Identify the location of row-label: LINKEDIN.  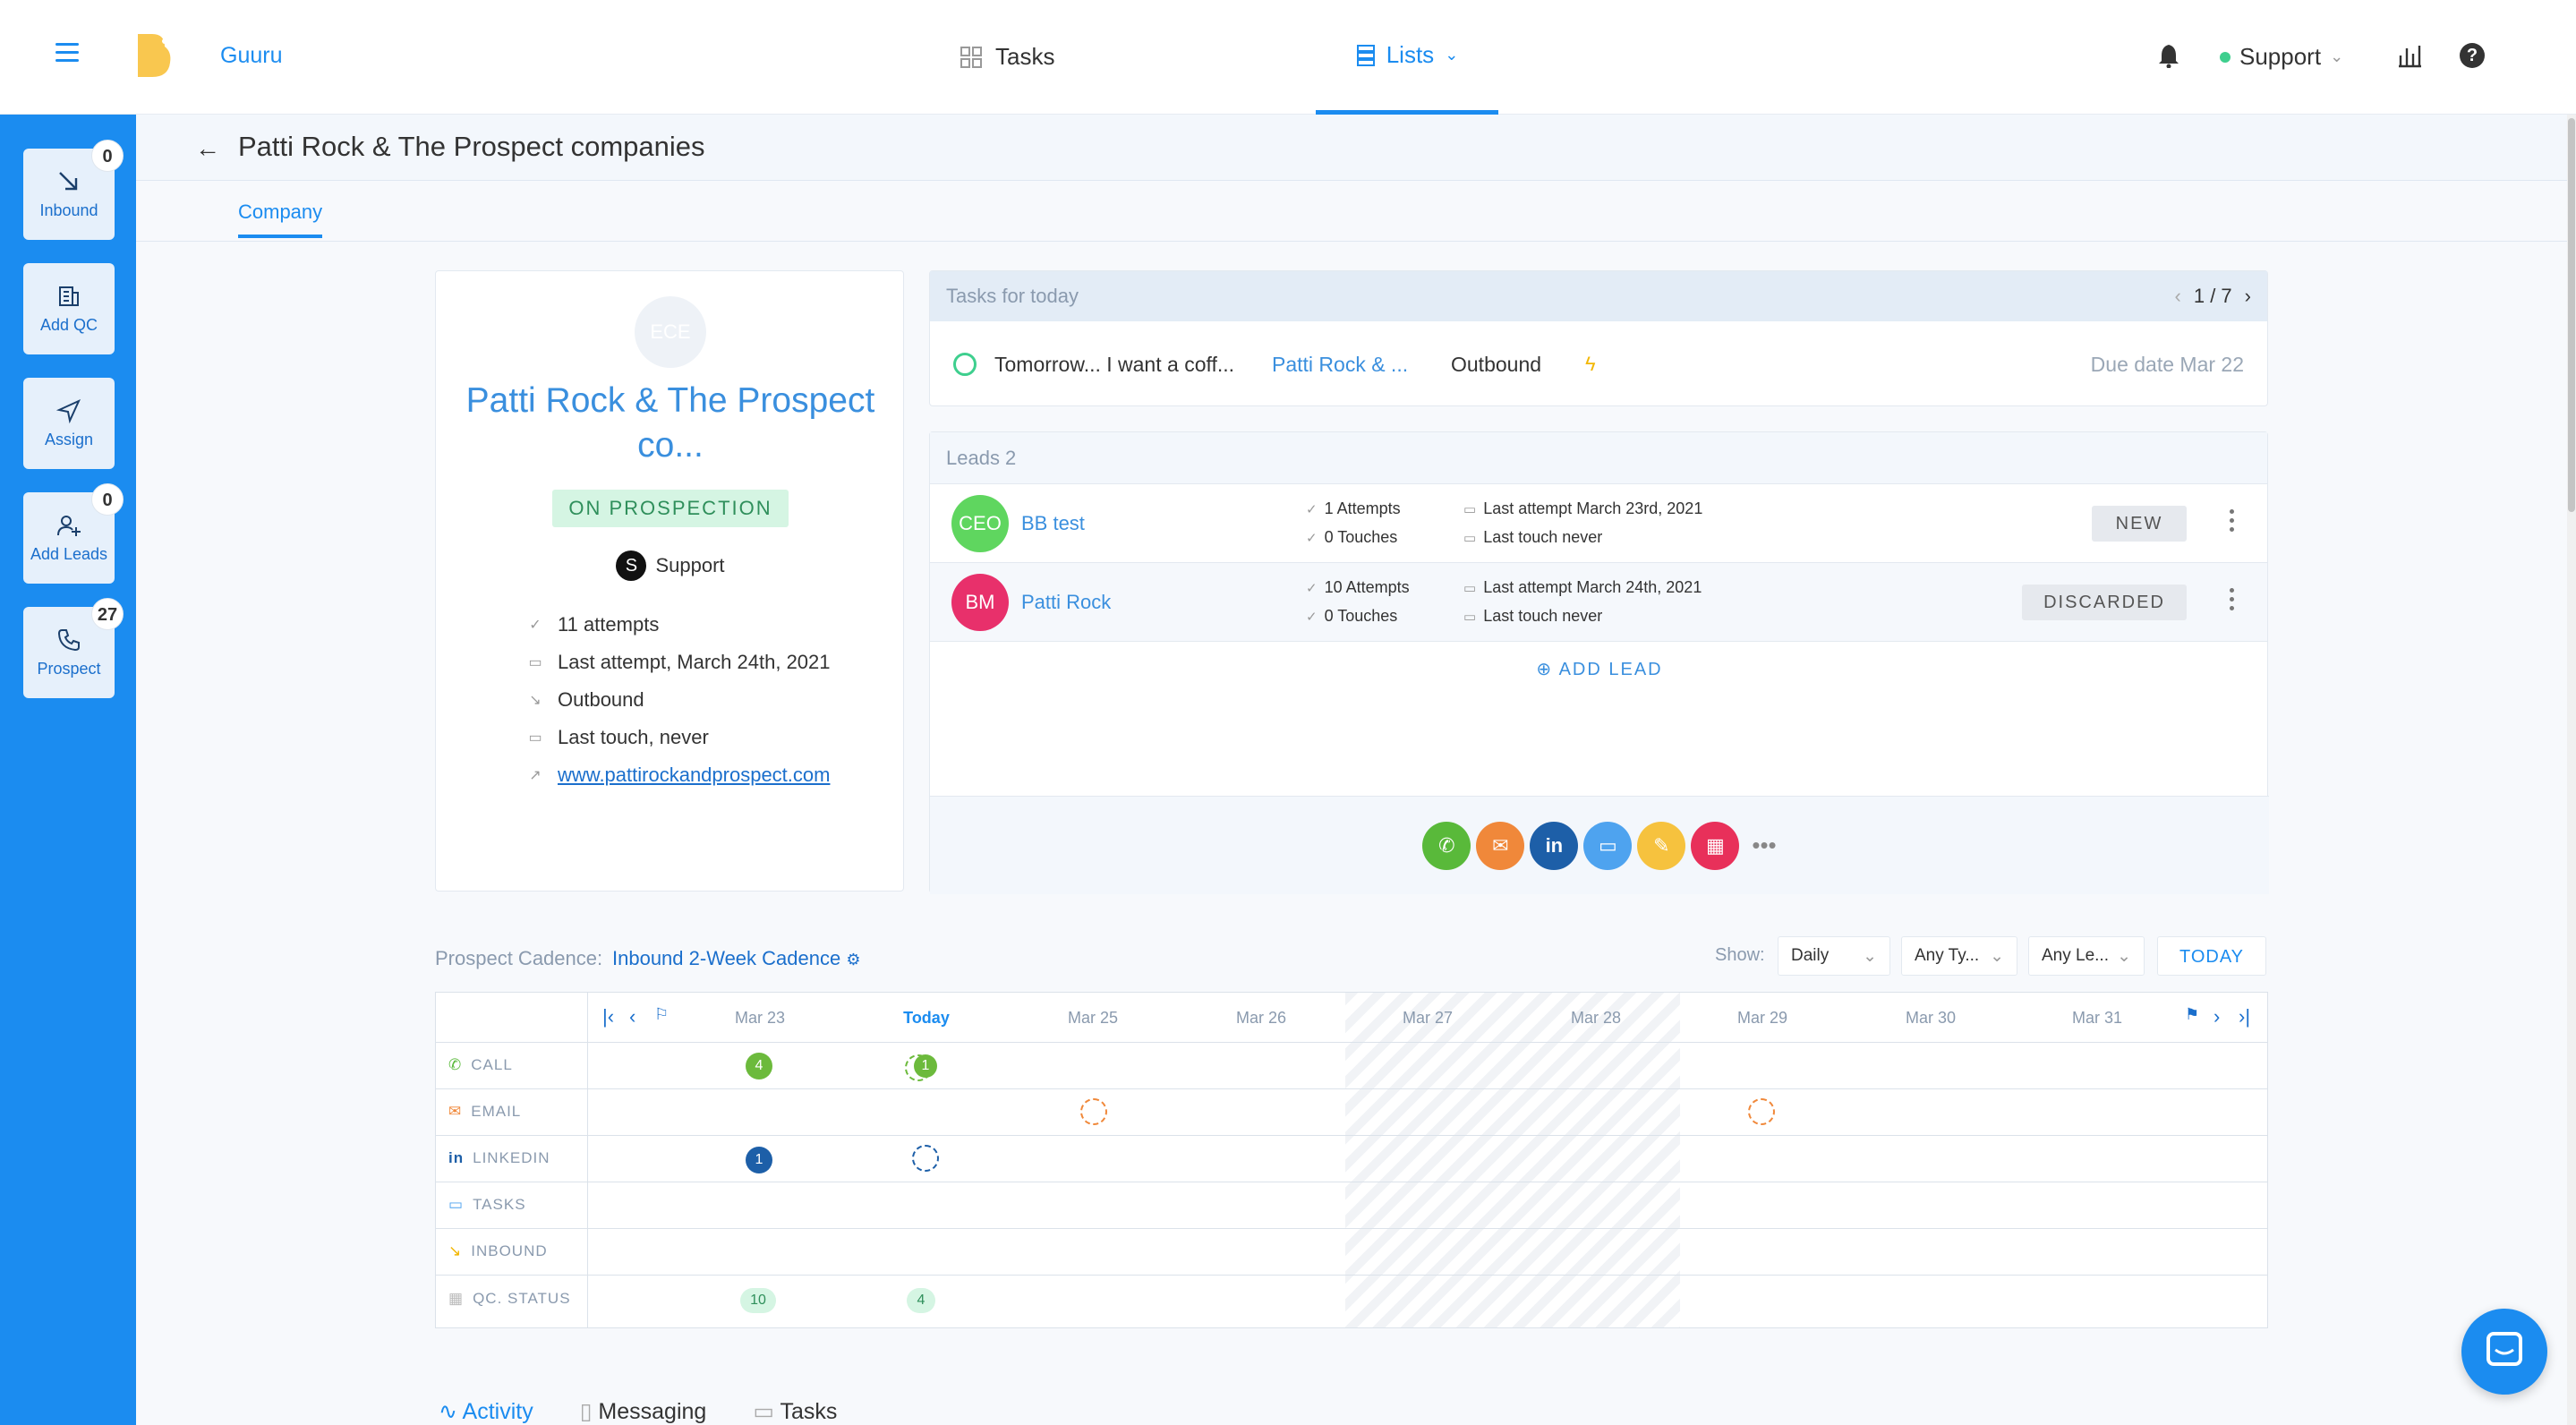
(511, 1157).